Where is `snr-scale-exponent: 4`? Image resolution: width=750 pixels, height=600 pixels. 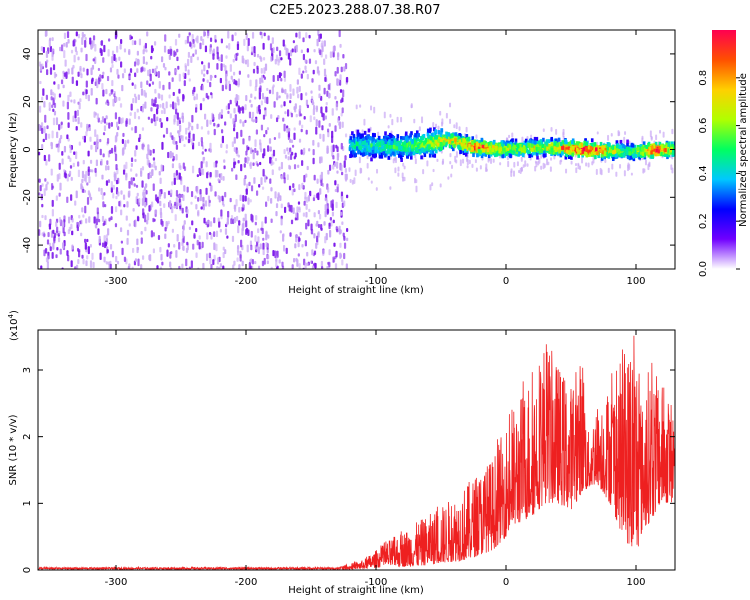 snr-scale-exponent: 4 is located at coordinates (11, 315).